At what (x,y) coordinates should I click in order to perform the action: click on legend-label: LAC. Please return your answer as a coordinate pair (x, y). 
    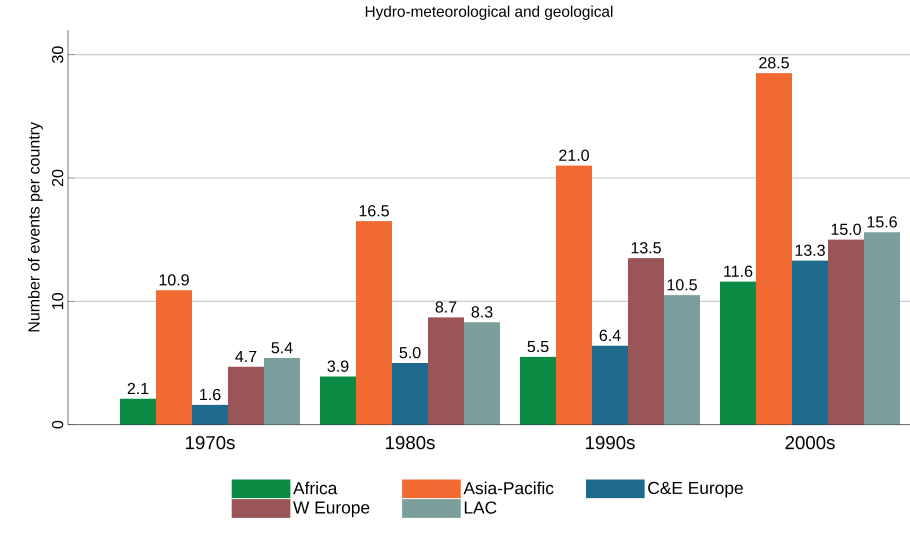
    Looking at the image, I should click on (480, 508).